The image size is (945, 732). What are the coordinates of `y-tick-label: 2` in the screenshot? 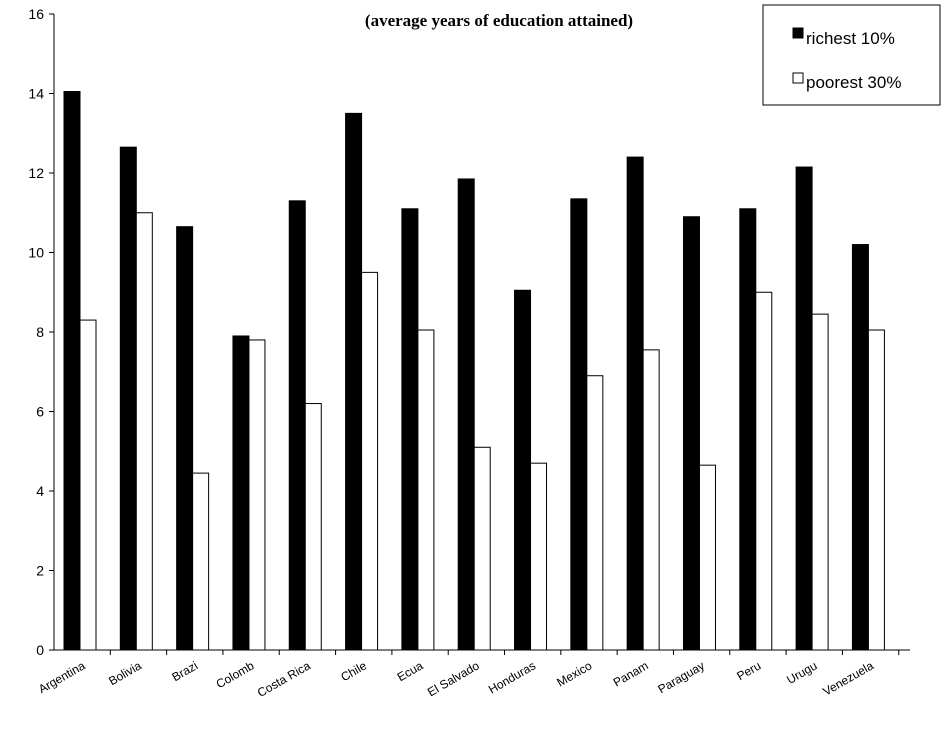 It's located at (40, 571).